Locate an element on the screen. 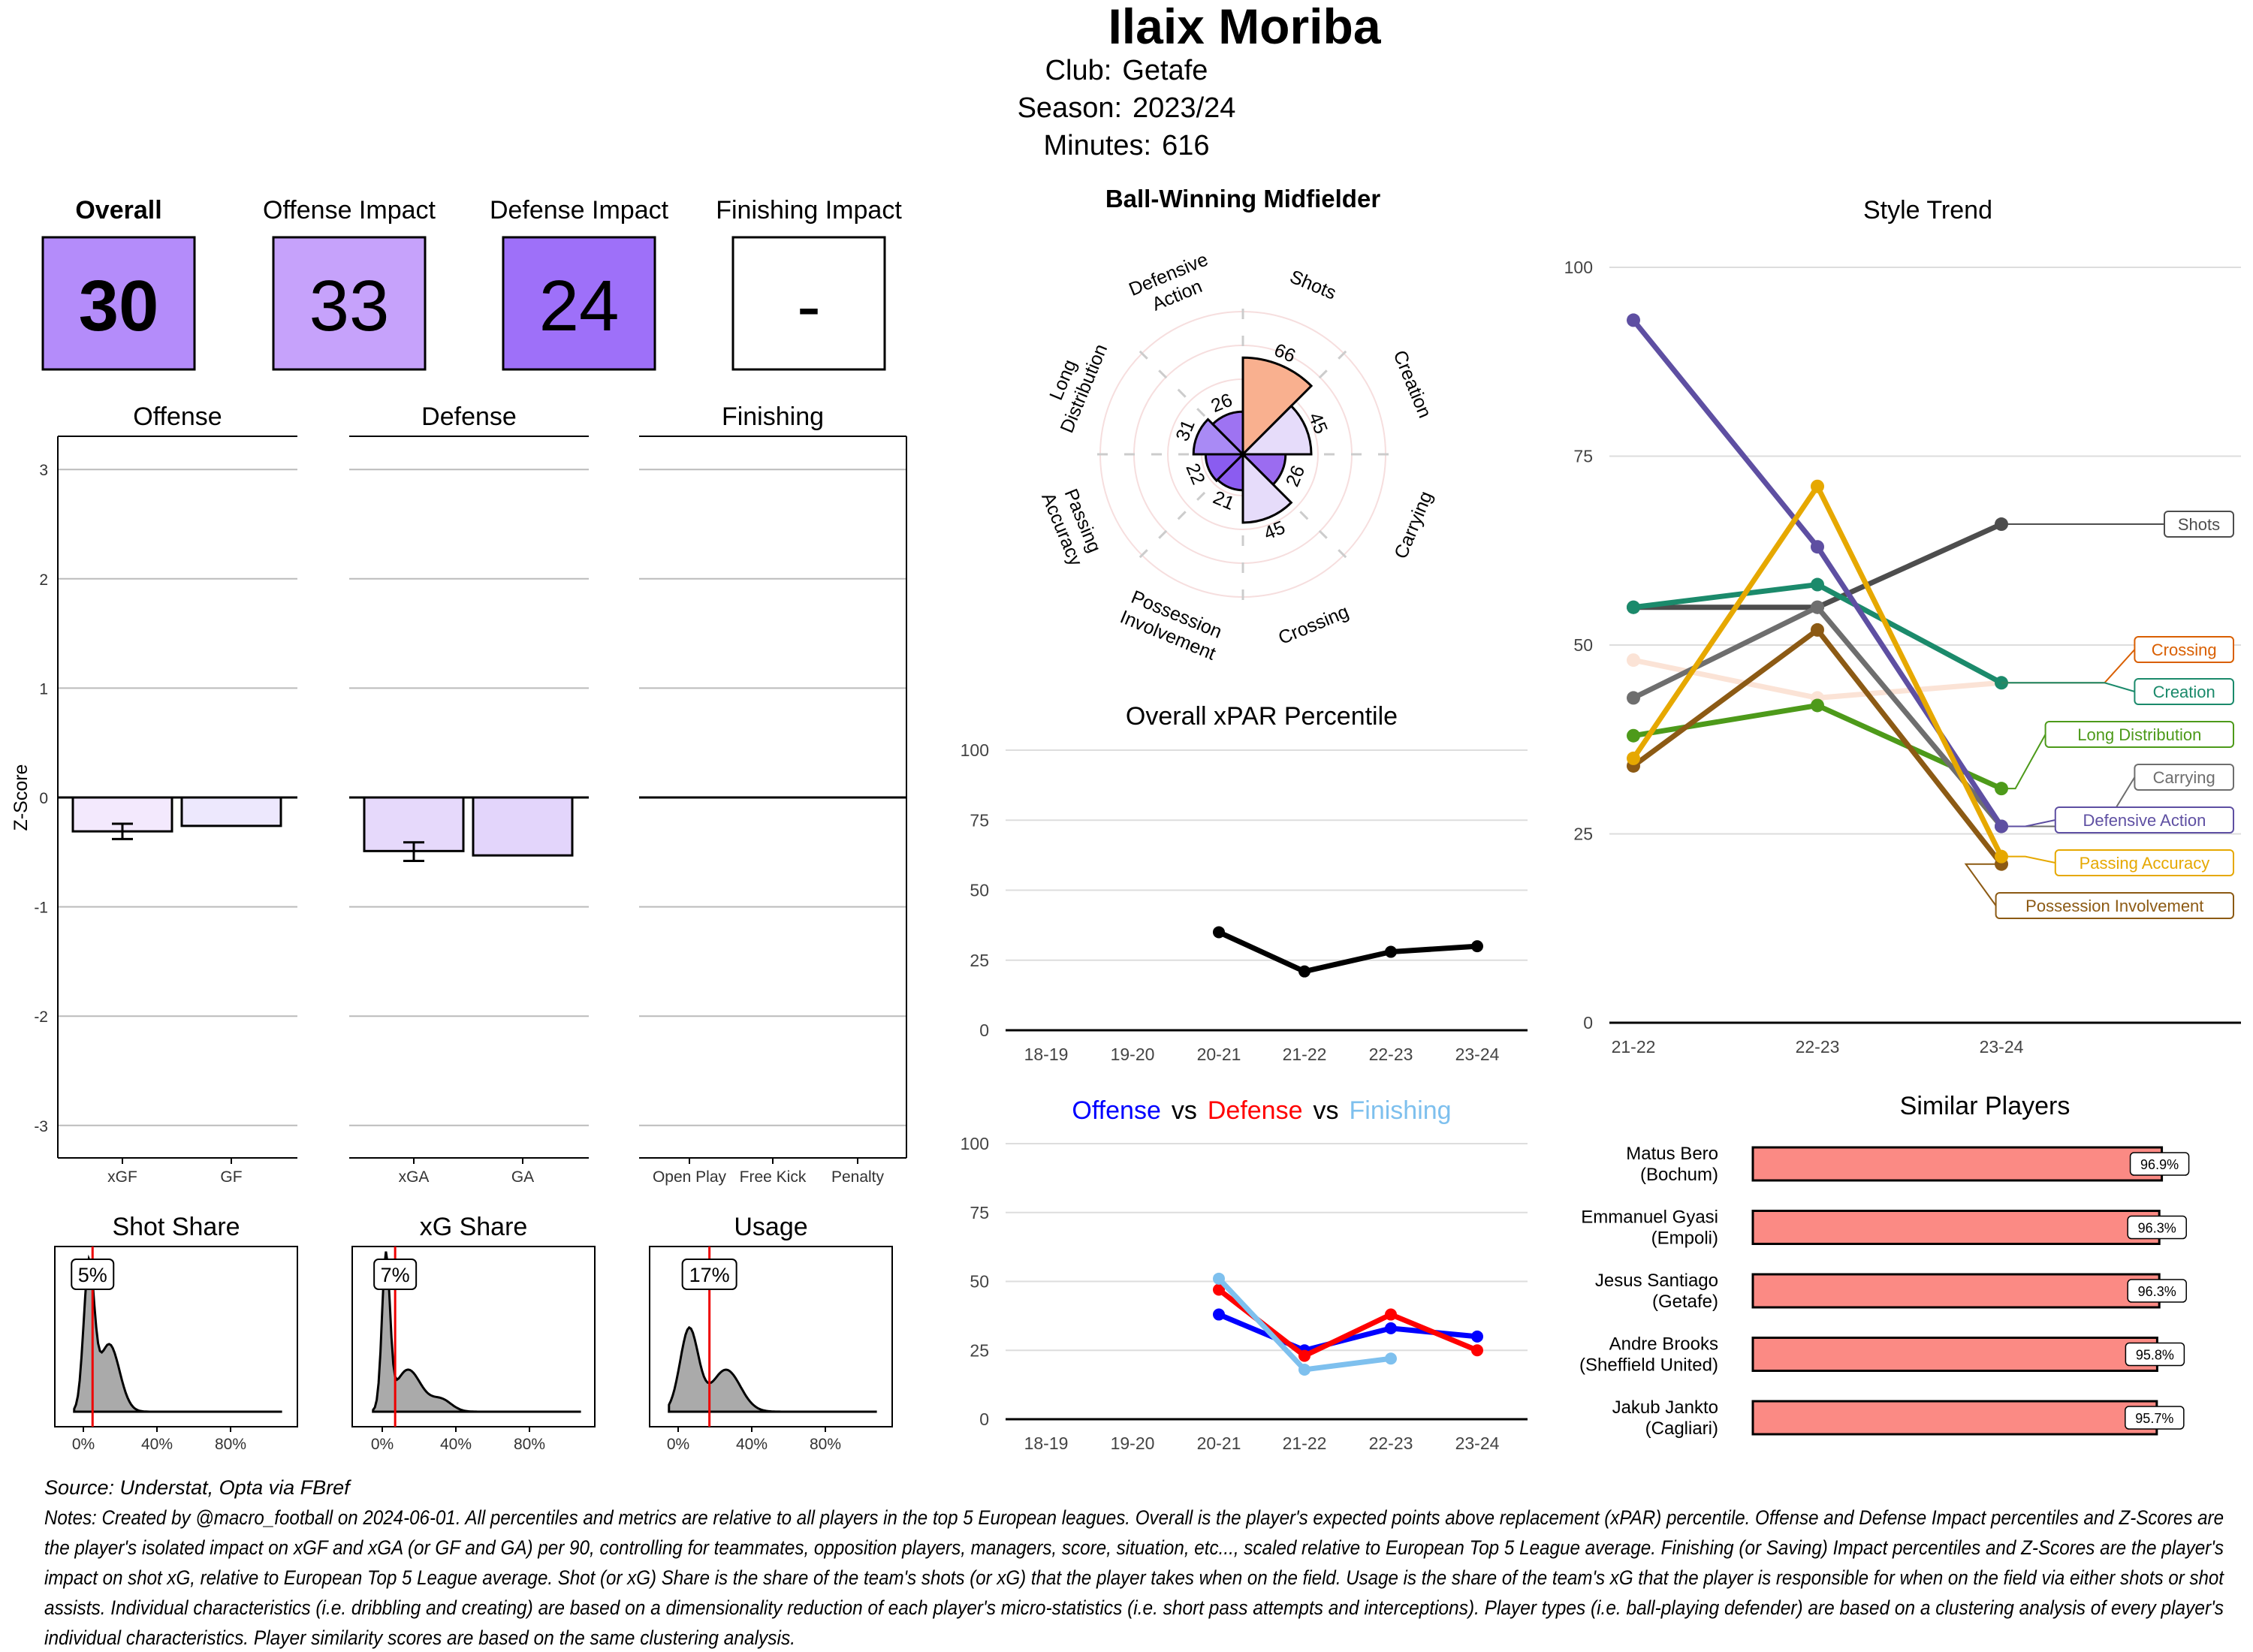  x-tick-label: 18-19 is located at coordinates (1046, 1054).